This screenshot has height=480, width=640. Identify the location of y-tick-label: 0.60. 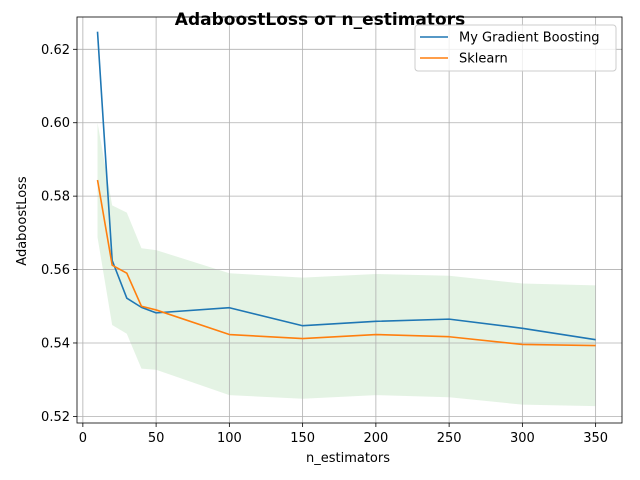
(55, 123).